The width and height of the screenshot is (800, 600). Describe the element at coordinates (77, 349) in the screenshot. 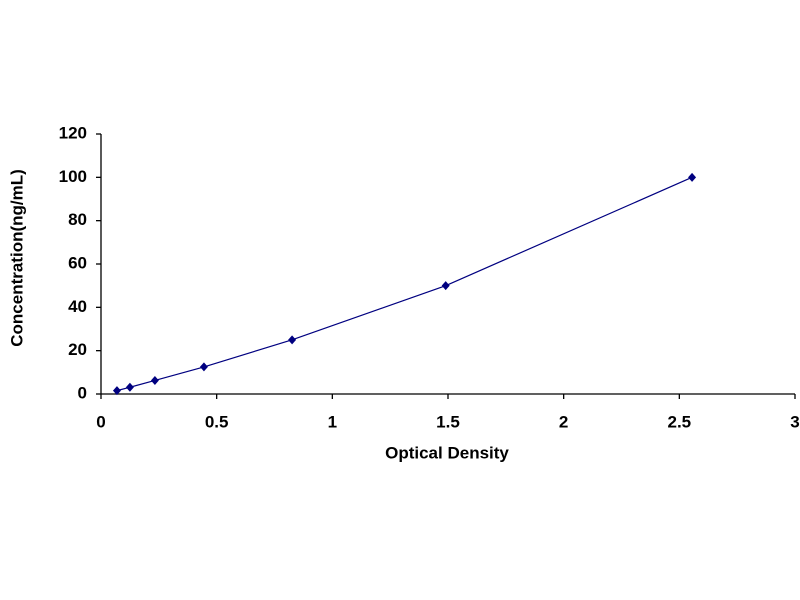

I see `y-tick-label: 20` at that location.